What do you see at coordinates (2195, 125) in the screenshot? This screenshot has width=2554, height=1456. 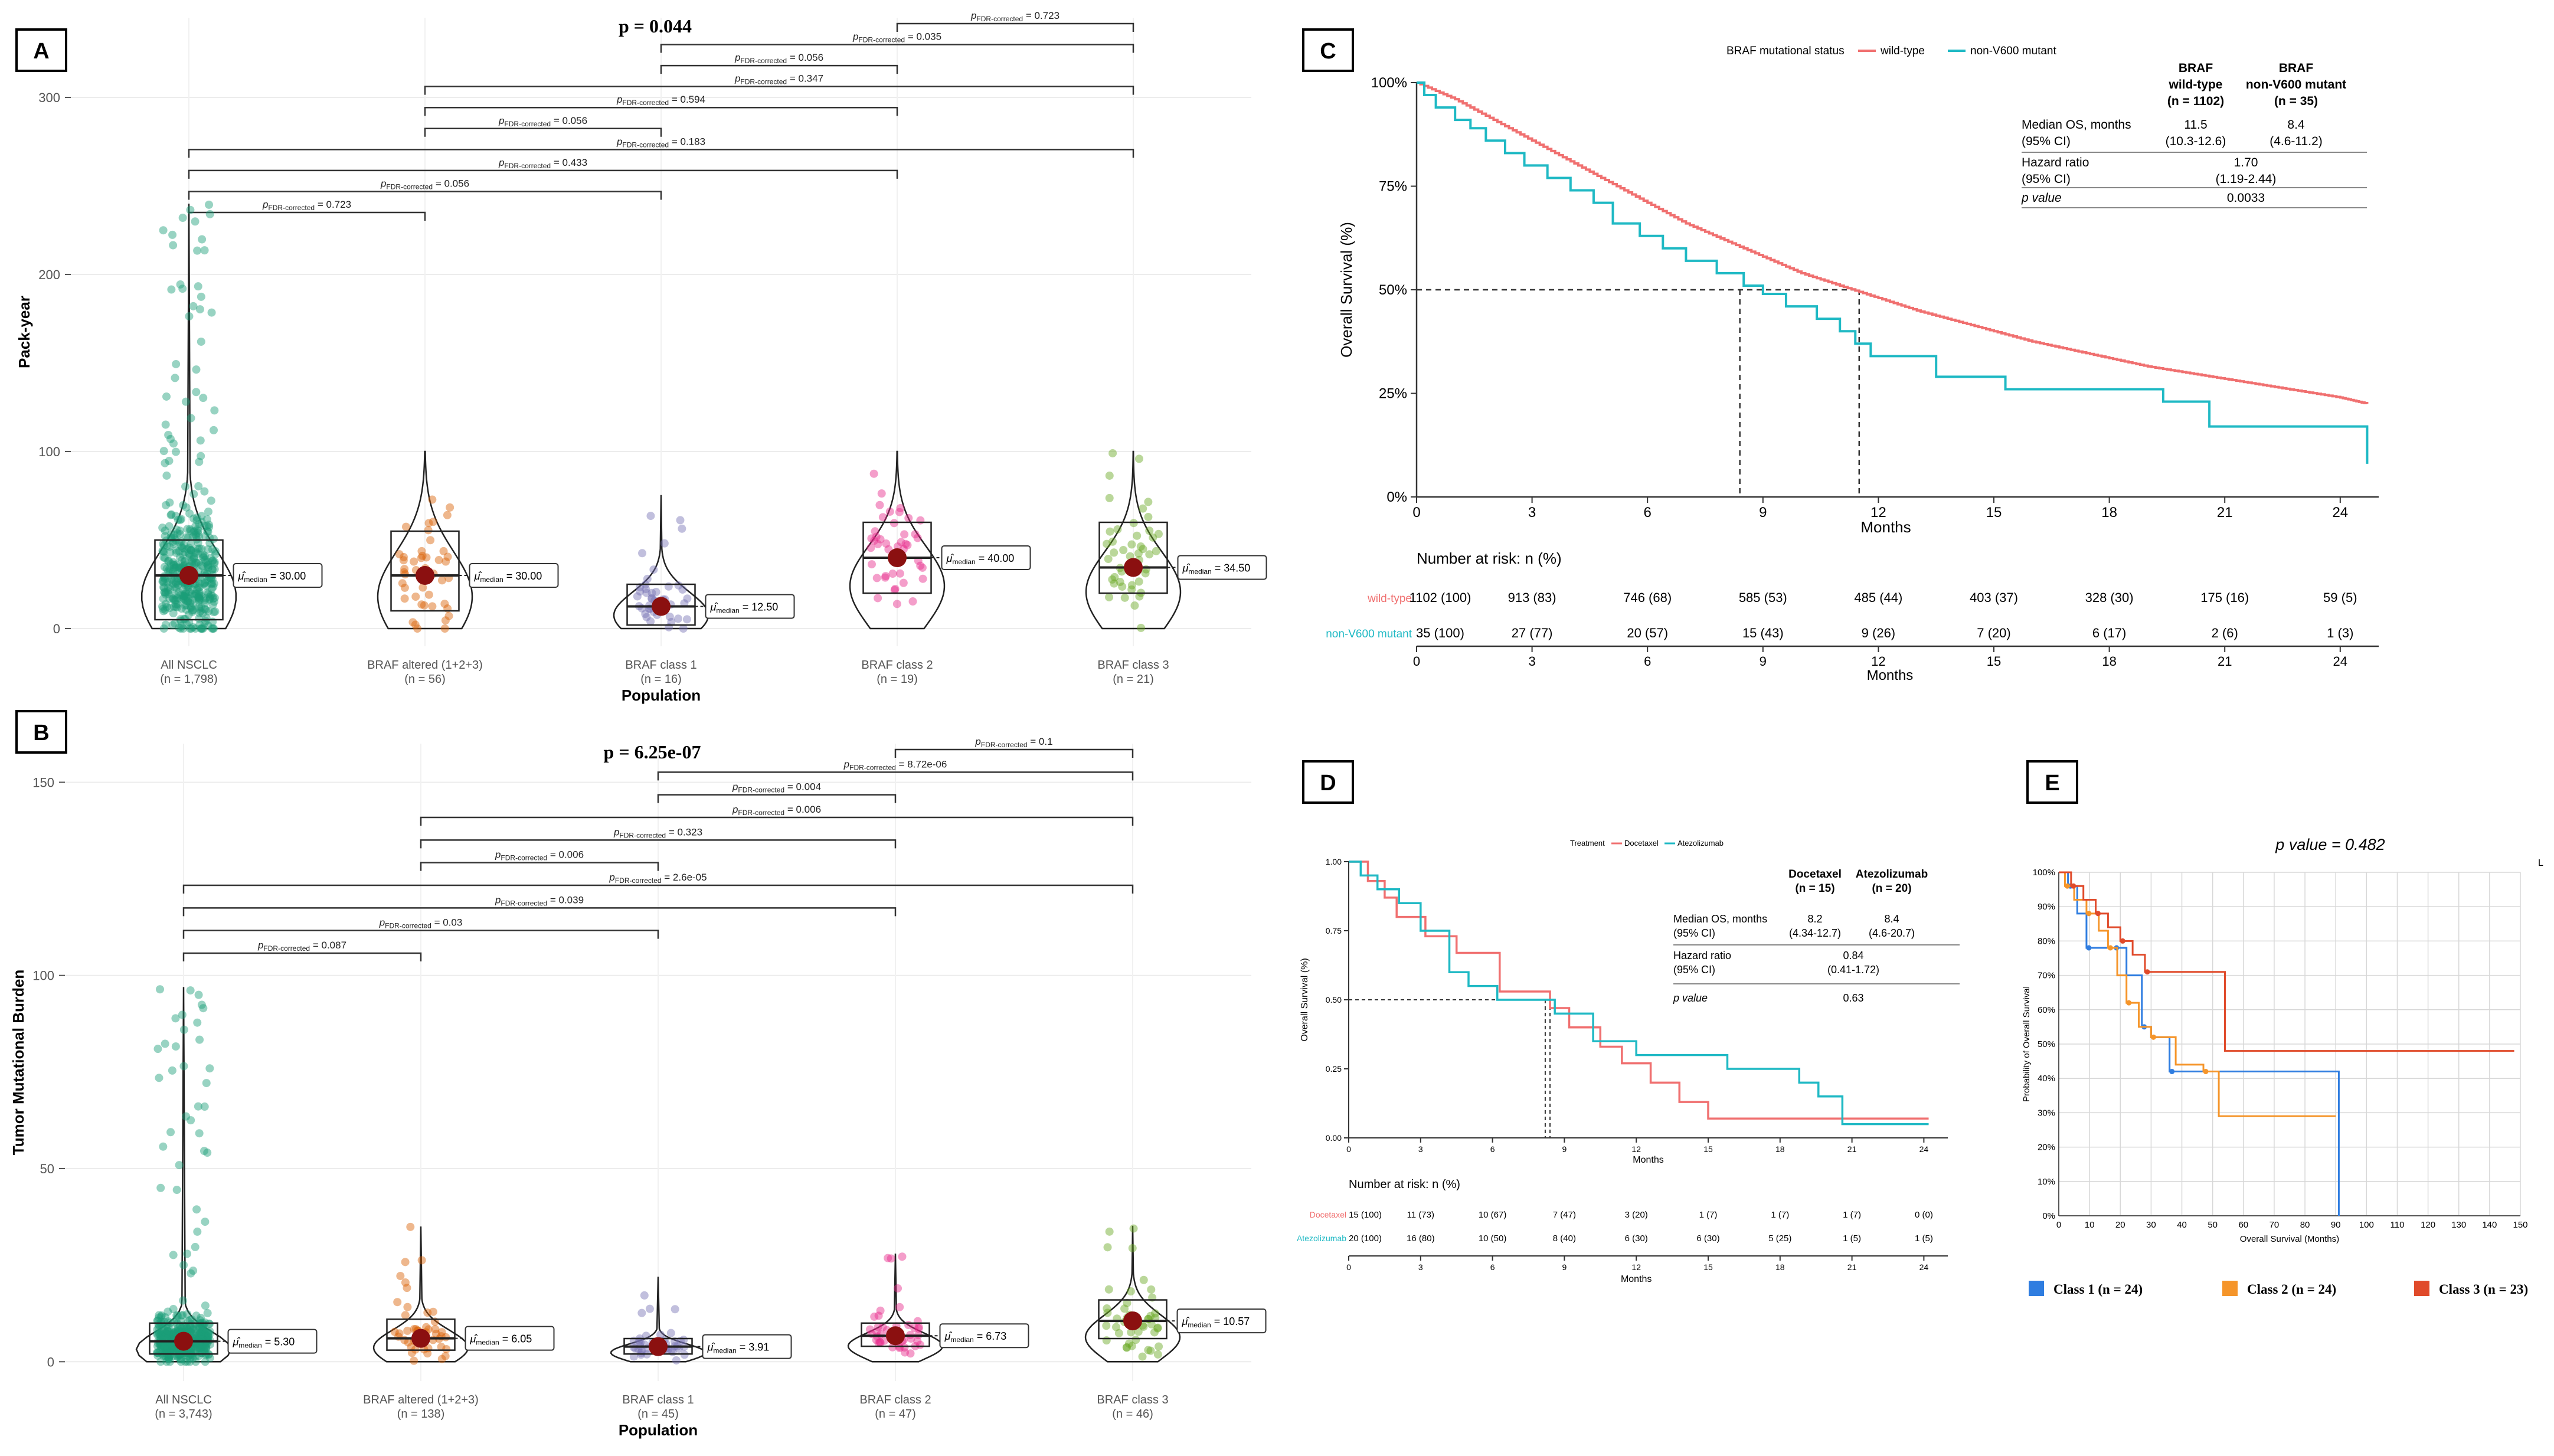 I see `table-cell: 11.5` at bounding box center [2195, 125].